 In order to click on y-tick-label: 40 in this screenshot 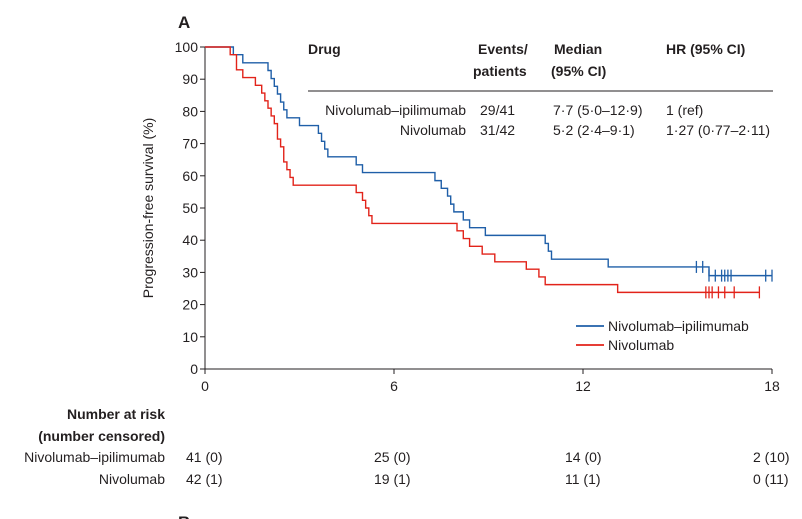, I will do `click(190, 240)`.